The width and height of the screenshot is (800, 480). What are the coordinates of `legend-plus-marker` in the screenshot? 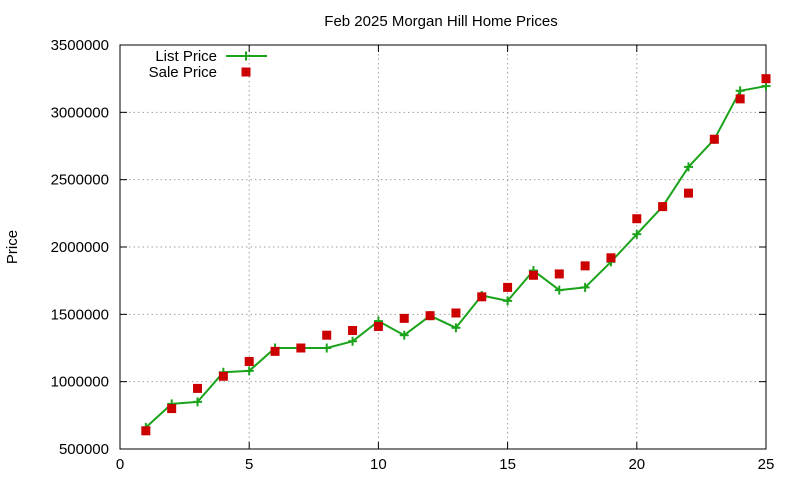 It's located at (246, 56).